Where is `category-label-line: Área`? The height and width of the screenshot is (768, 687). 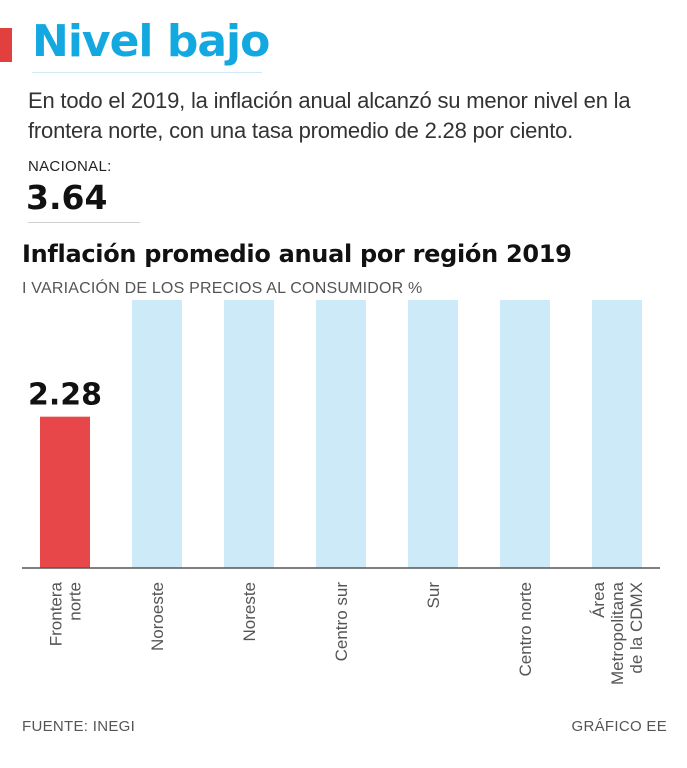
category-label-line: Área is located at coordinates (598, 599).